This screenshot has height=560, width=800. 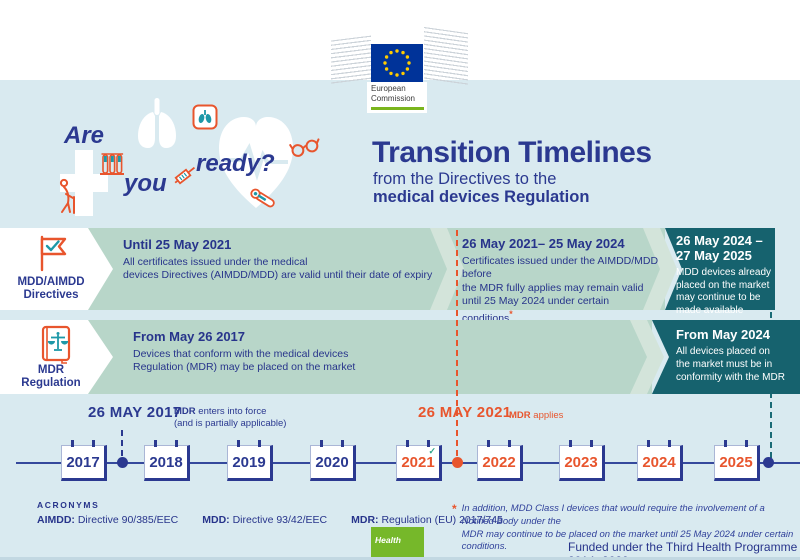 I want to click on checkmark-icon: ✓, so click(x=432, y=451).